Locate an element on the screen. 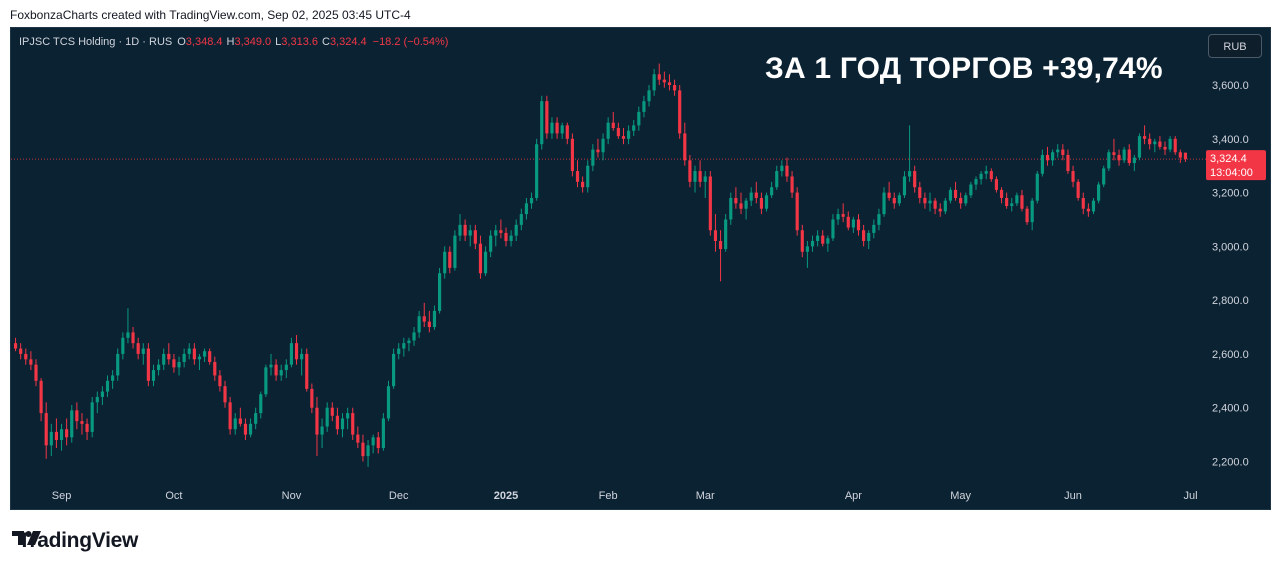  legend-symbol: IPJSC TCS Holding · 1D · RUS is located at coordinates (96, 42).